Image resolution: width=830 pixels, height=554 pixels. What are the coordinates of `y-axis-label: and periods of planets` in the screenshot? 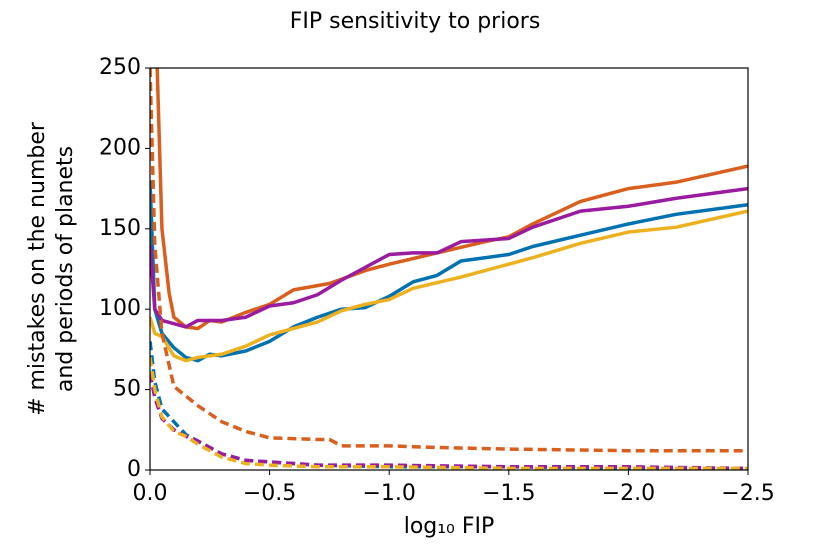 It's located at (65, 269).